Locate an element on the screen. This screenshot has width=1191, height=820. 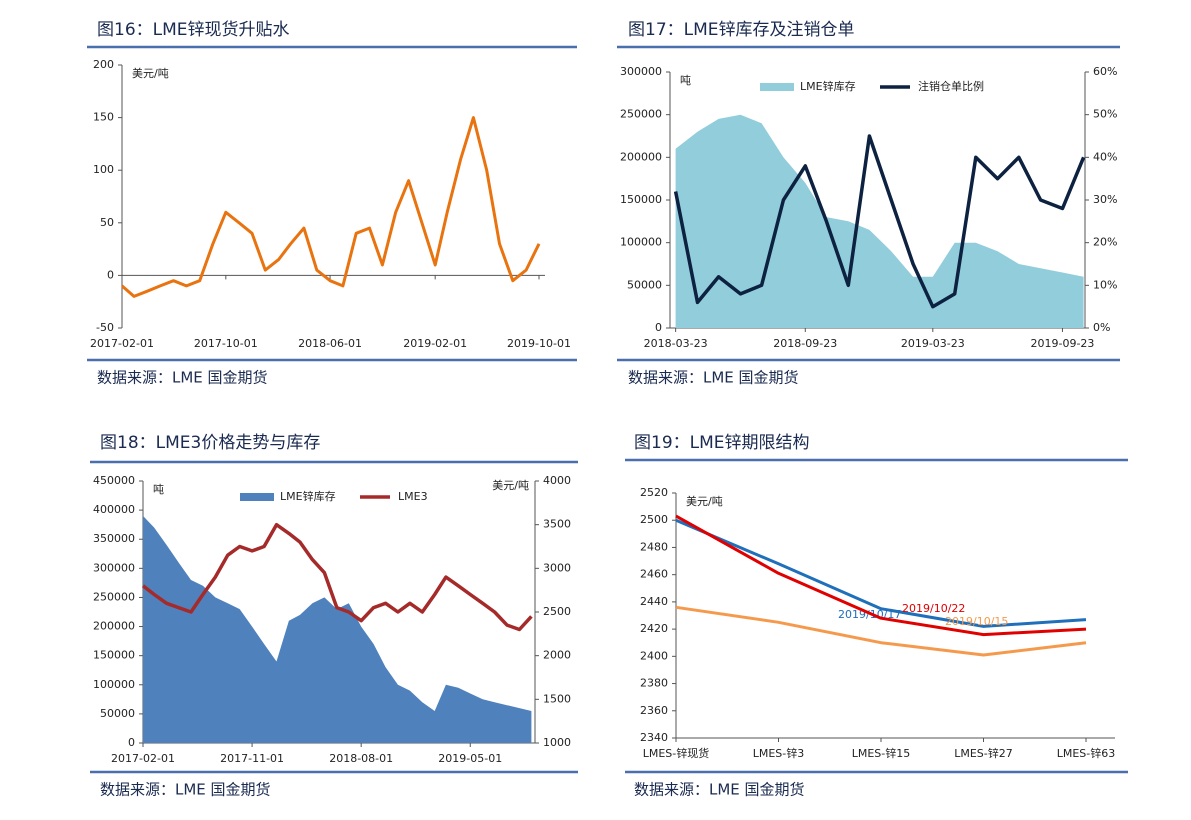
series-label: 2019/10/15 is located at coordinates (976, 621).